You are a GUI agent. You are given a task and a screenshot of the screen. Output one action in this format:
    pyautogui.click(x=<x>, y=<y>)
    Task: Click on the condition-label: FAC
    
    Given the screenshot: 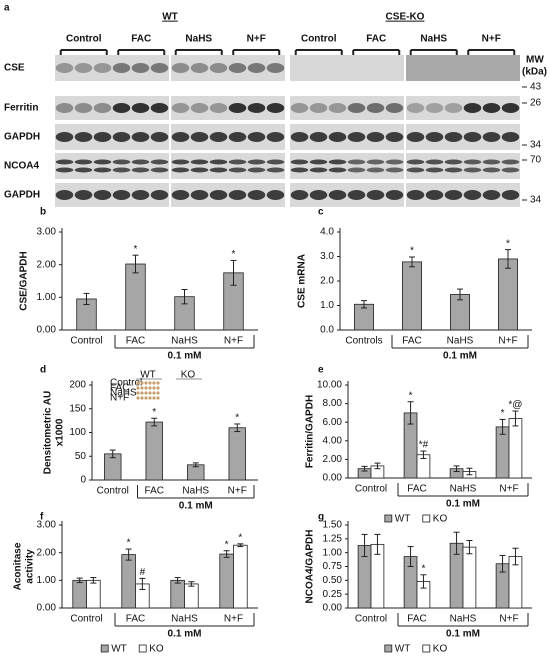 What is the action you would take?
    pyautogui.click(x=141, y=39)
    